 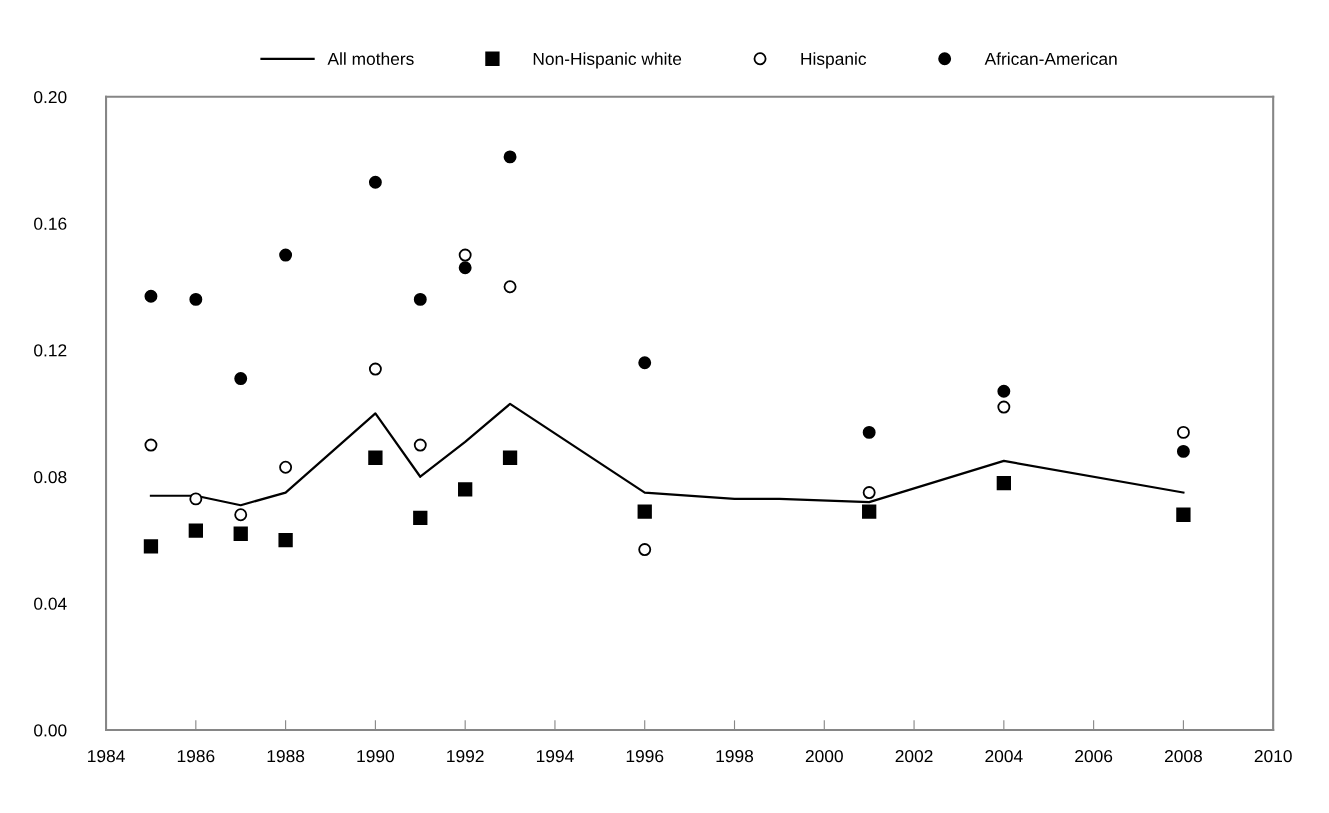 What do you see at coordinates (645, 756) in the screenshot?
I see `x-tick-label: 1996` at bounding box center [645, 756].